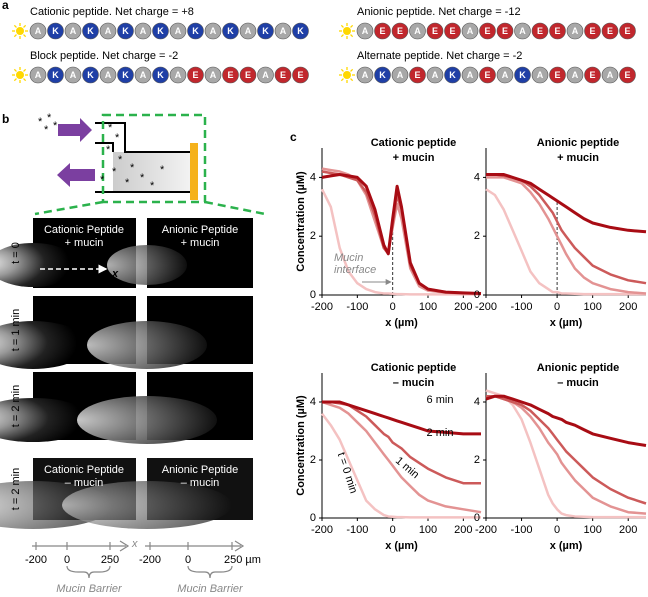 The image size is (648, 597). What do you see at coordinates (355, 270) in the screenshot?
I see `annotation: interface` at bounding box center [355, 270].